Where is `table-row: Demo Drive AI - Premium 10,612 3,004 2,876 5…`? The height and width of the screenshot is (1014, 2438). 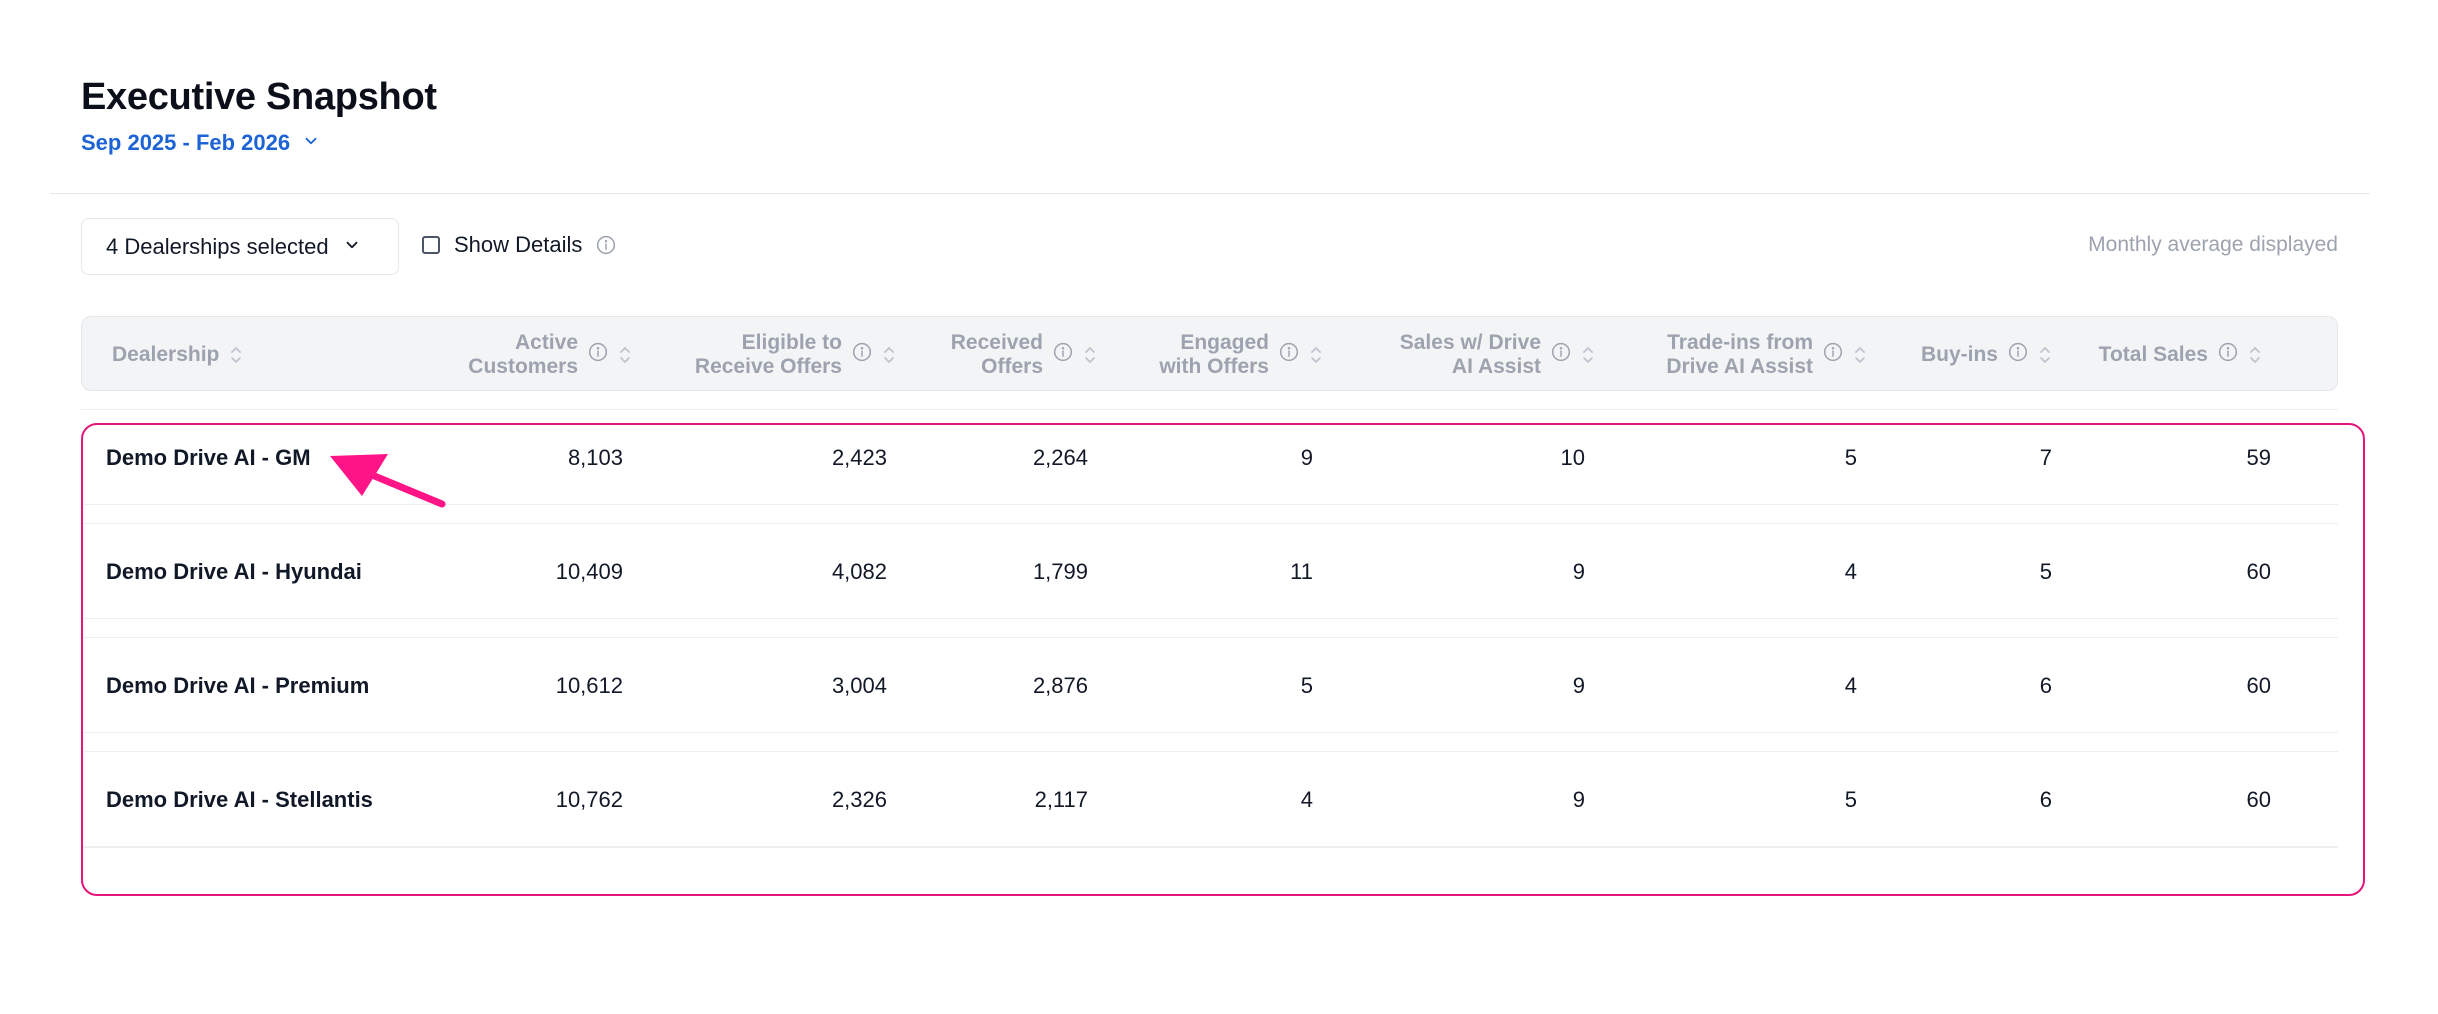
table-row: Demo Drive AI - Premium 10,612 3,004 2,876 5… is located at coordinates (1209, 685).